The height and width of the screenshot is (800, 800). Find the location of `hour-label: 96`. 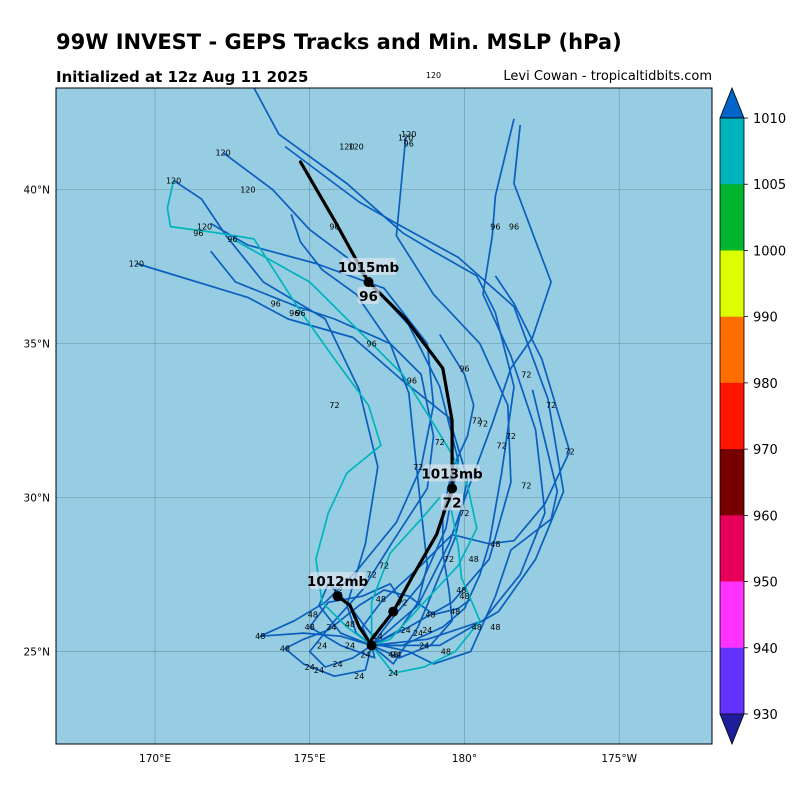

hour-label: 96 is located at coordinates (294, 313).